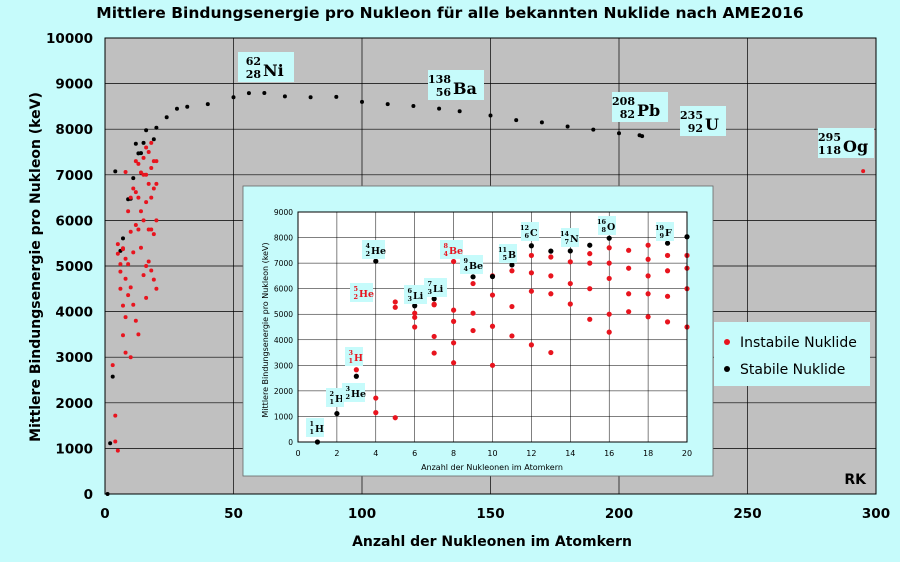 The image size is (900, 562). Describe the element at coordinates (350, 361) in the screenshot. I see `inset-nuclide-charge-number: 1` at that location.